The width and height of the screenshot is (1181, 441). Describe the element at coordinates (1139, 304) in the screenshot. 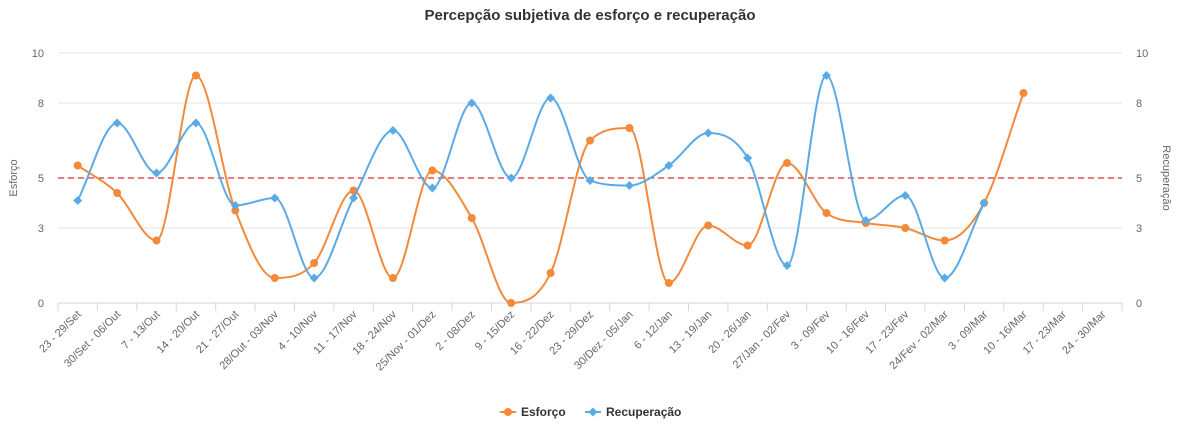

I see `y-tick-label-right: 0` at that location.